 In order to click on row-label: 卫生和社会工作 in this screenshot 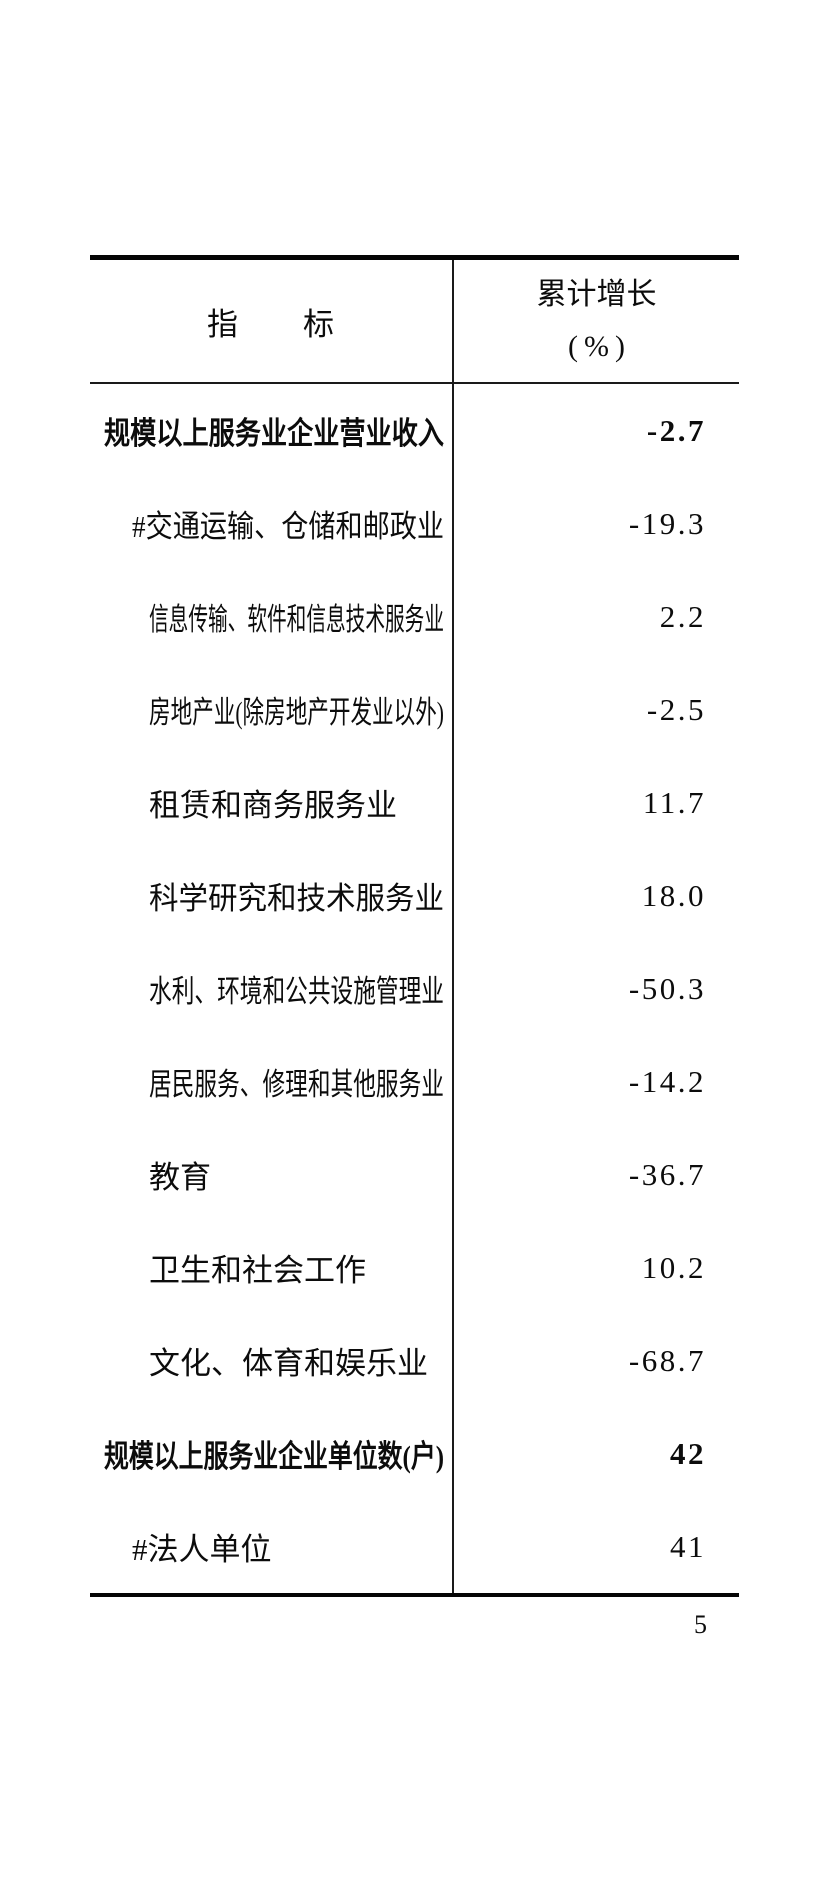, I will do `click(257, 1270)`.